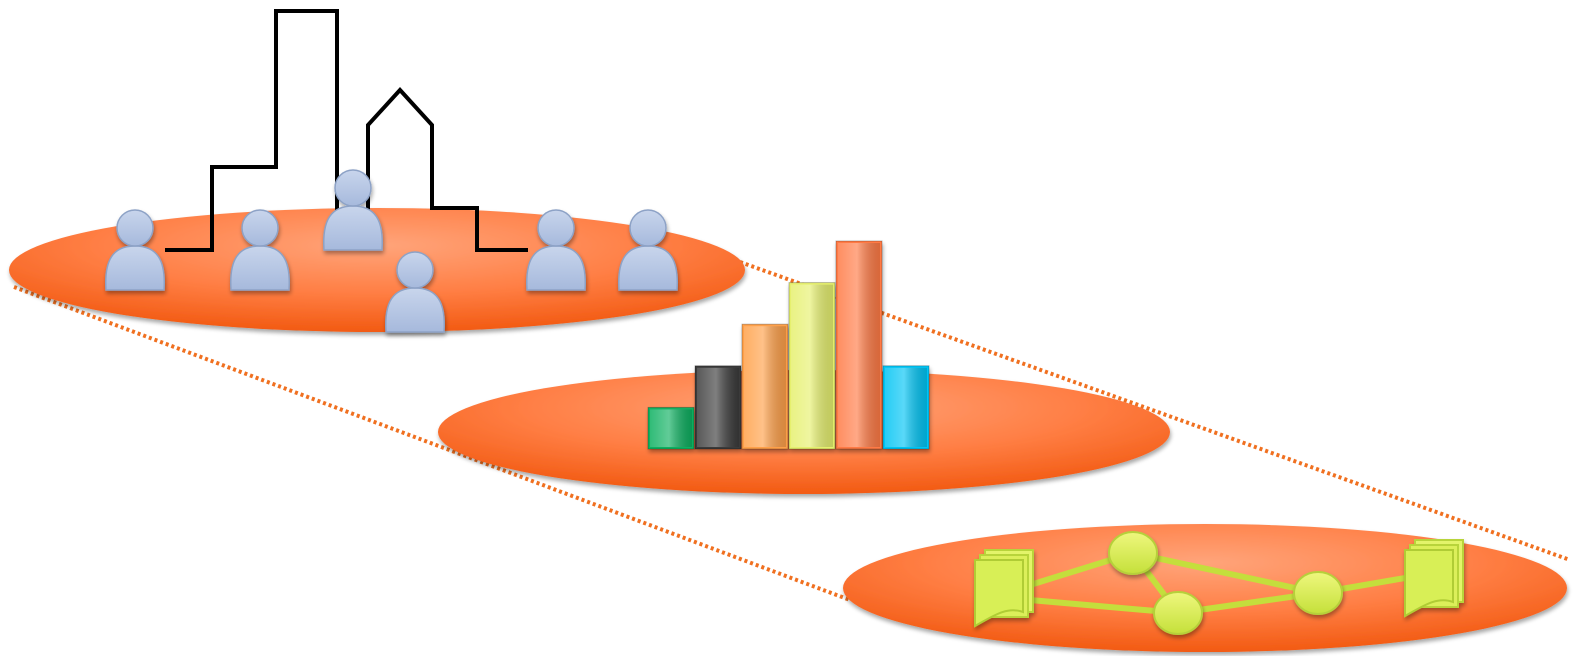 The width and height of the screenshot is (1575, 656). Describe the element at coordinates (788, 345) in the screenshot. I see `bar-chart-icon` at that location.